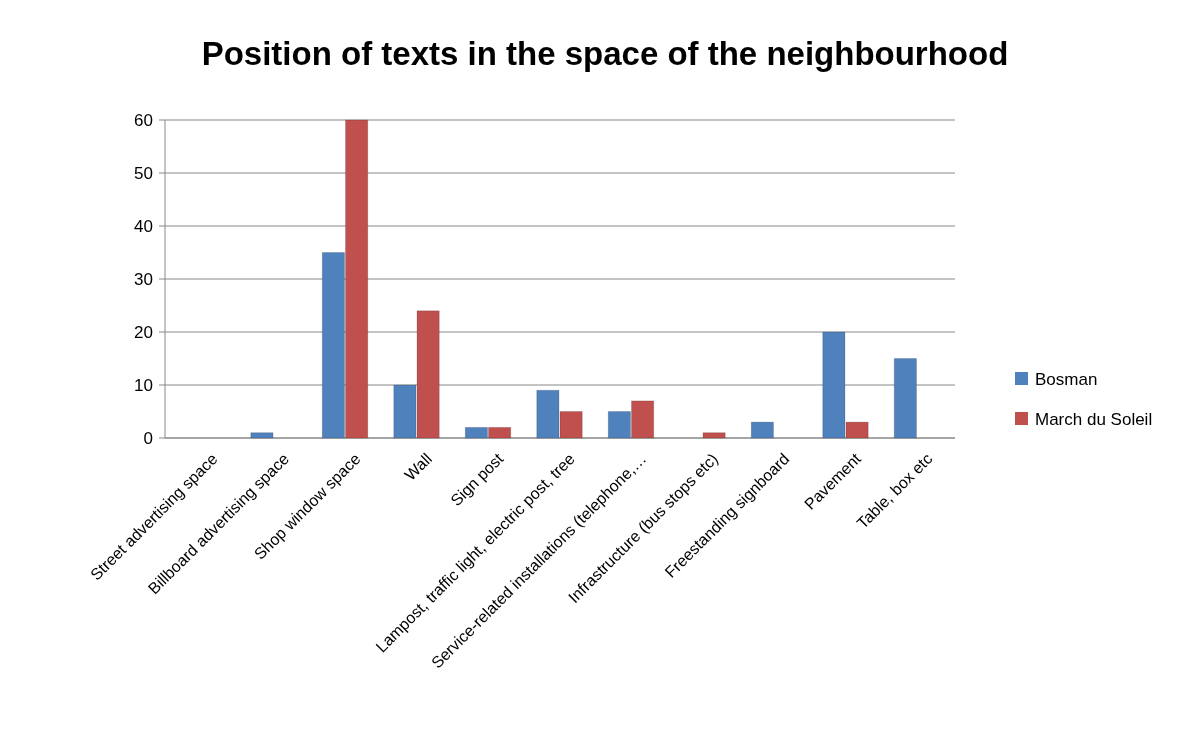 The height and width of the screenshot is (746, 1200). Describe the element at coordinates (143, 120) in the screenshot. I see `y-tick-label: 60` at that location.